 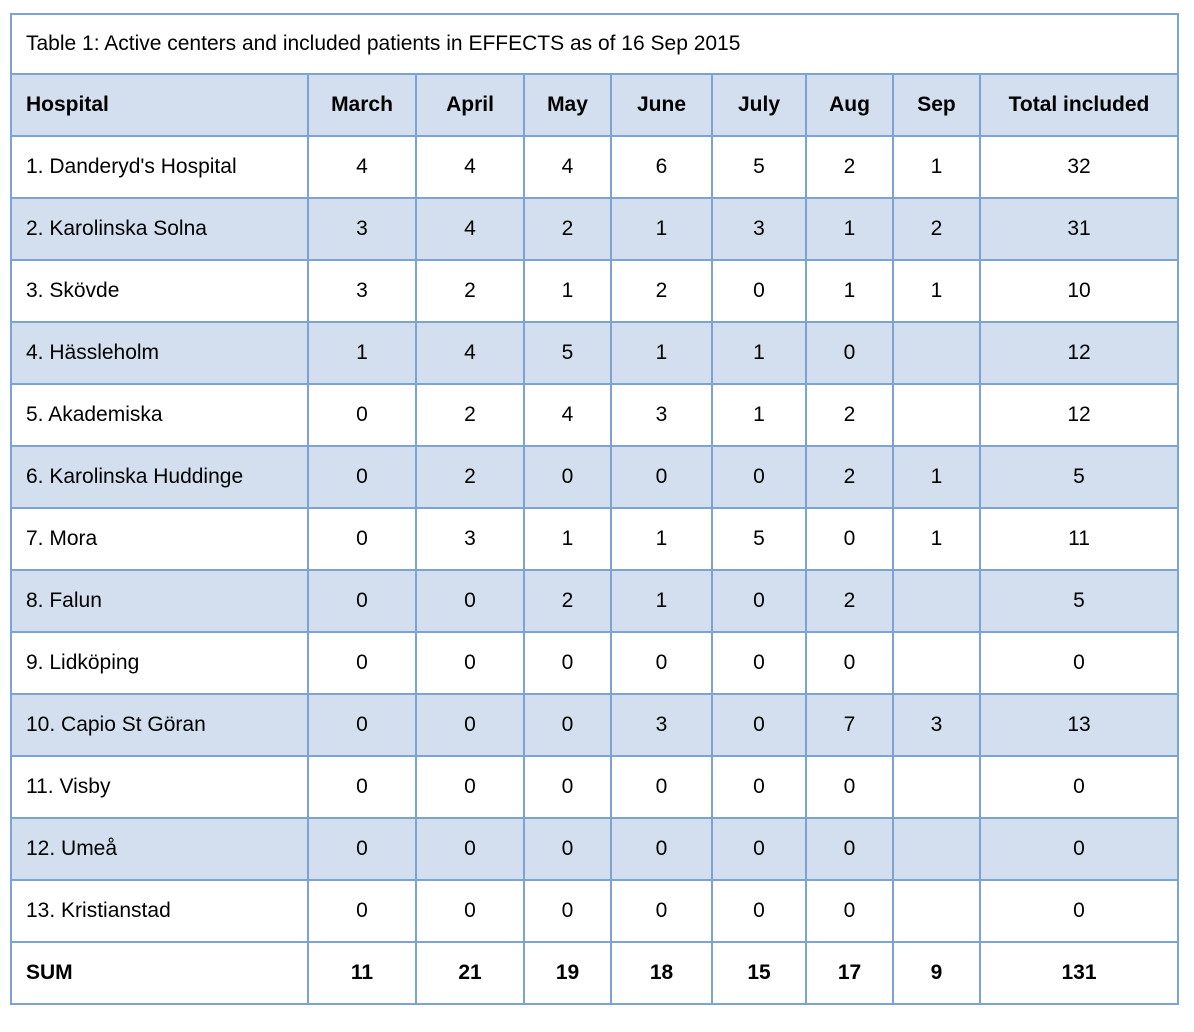 I want to click on sum-value-cell: 18, so click(x=661, y=973).